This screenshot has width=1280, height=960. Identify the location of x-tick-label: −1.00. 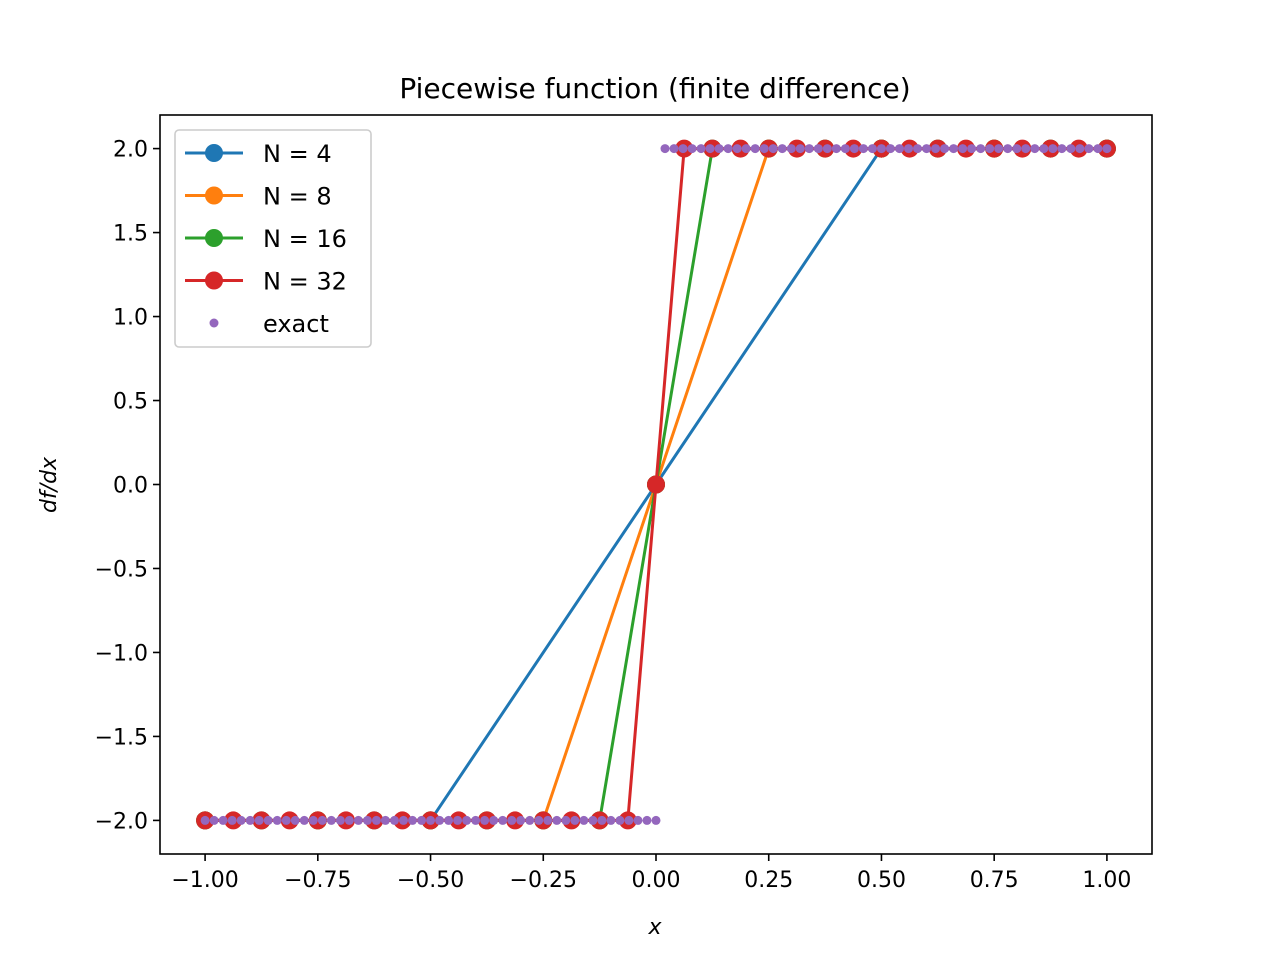
(204, 880).